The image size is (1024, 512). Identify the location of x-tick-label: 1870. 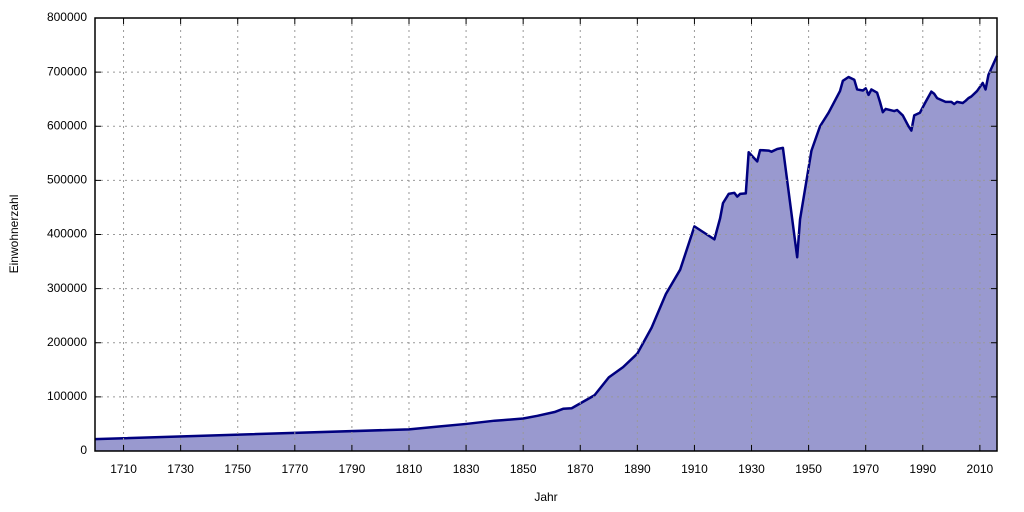
(580, 469).